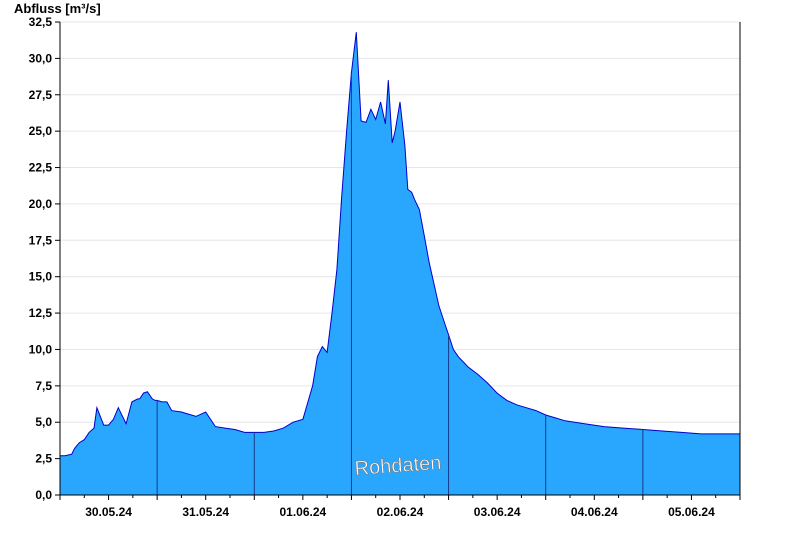 This screenshot has width=800, height=550. What do you see at coordinates (41, 58) in the screenshot?
I see `y-tick-label: 30,0` at bounding box center [41, 58].